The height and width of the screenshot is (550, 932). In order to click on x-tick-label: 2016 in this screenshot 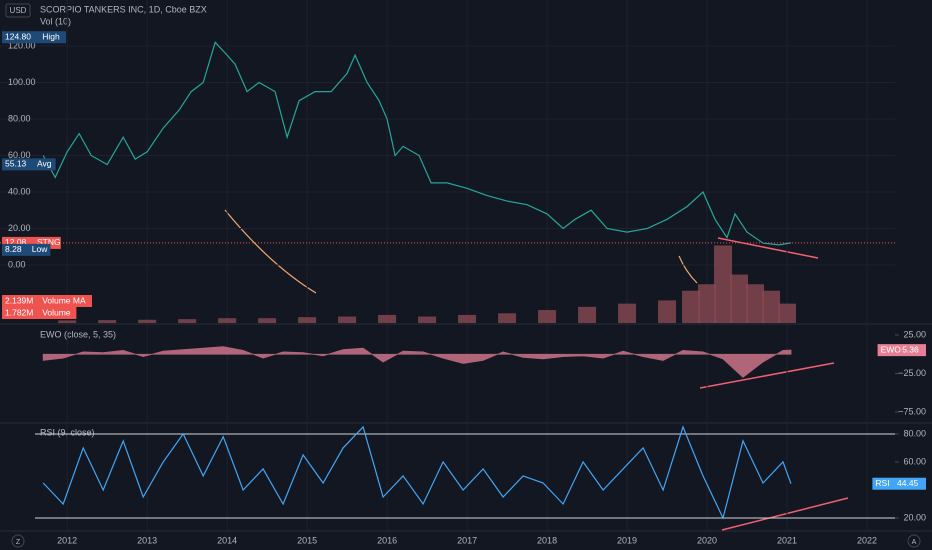, I will do `click(387, 540)`.